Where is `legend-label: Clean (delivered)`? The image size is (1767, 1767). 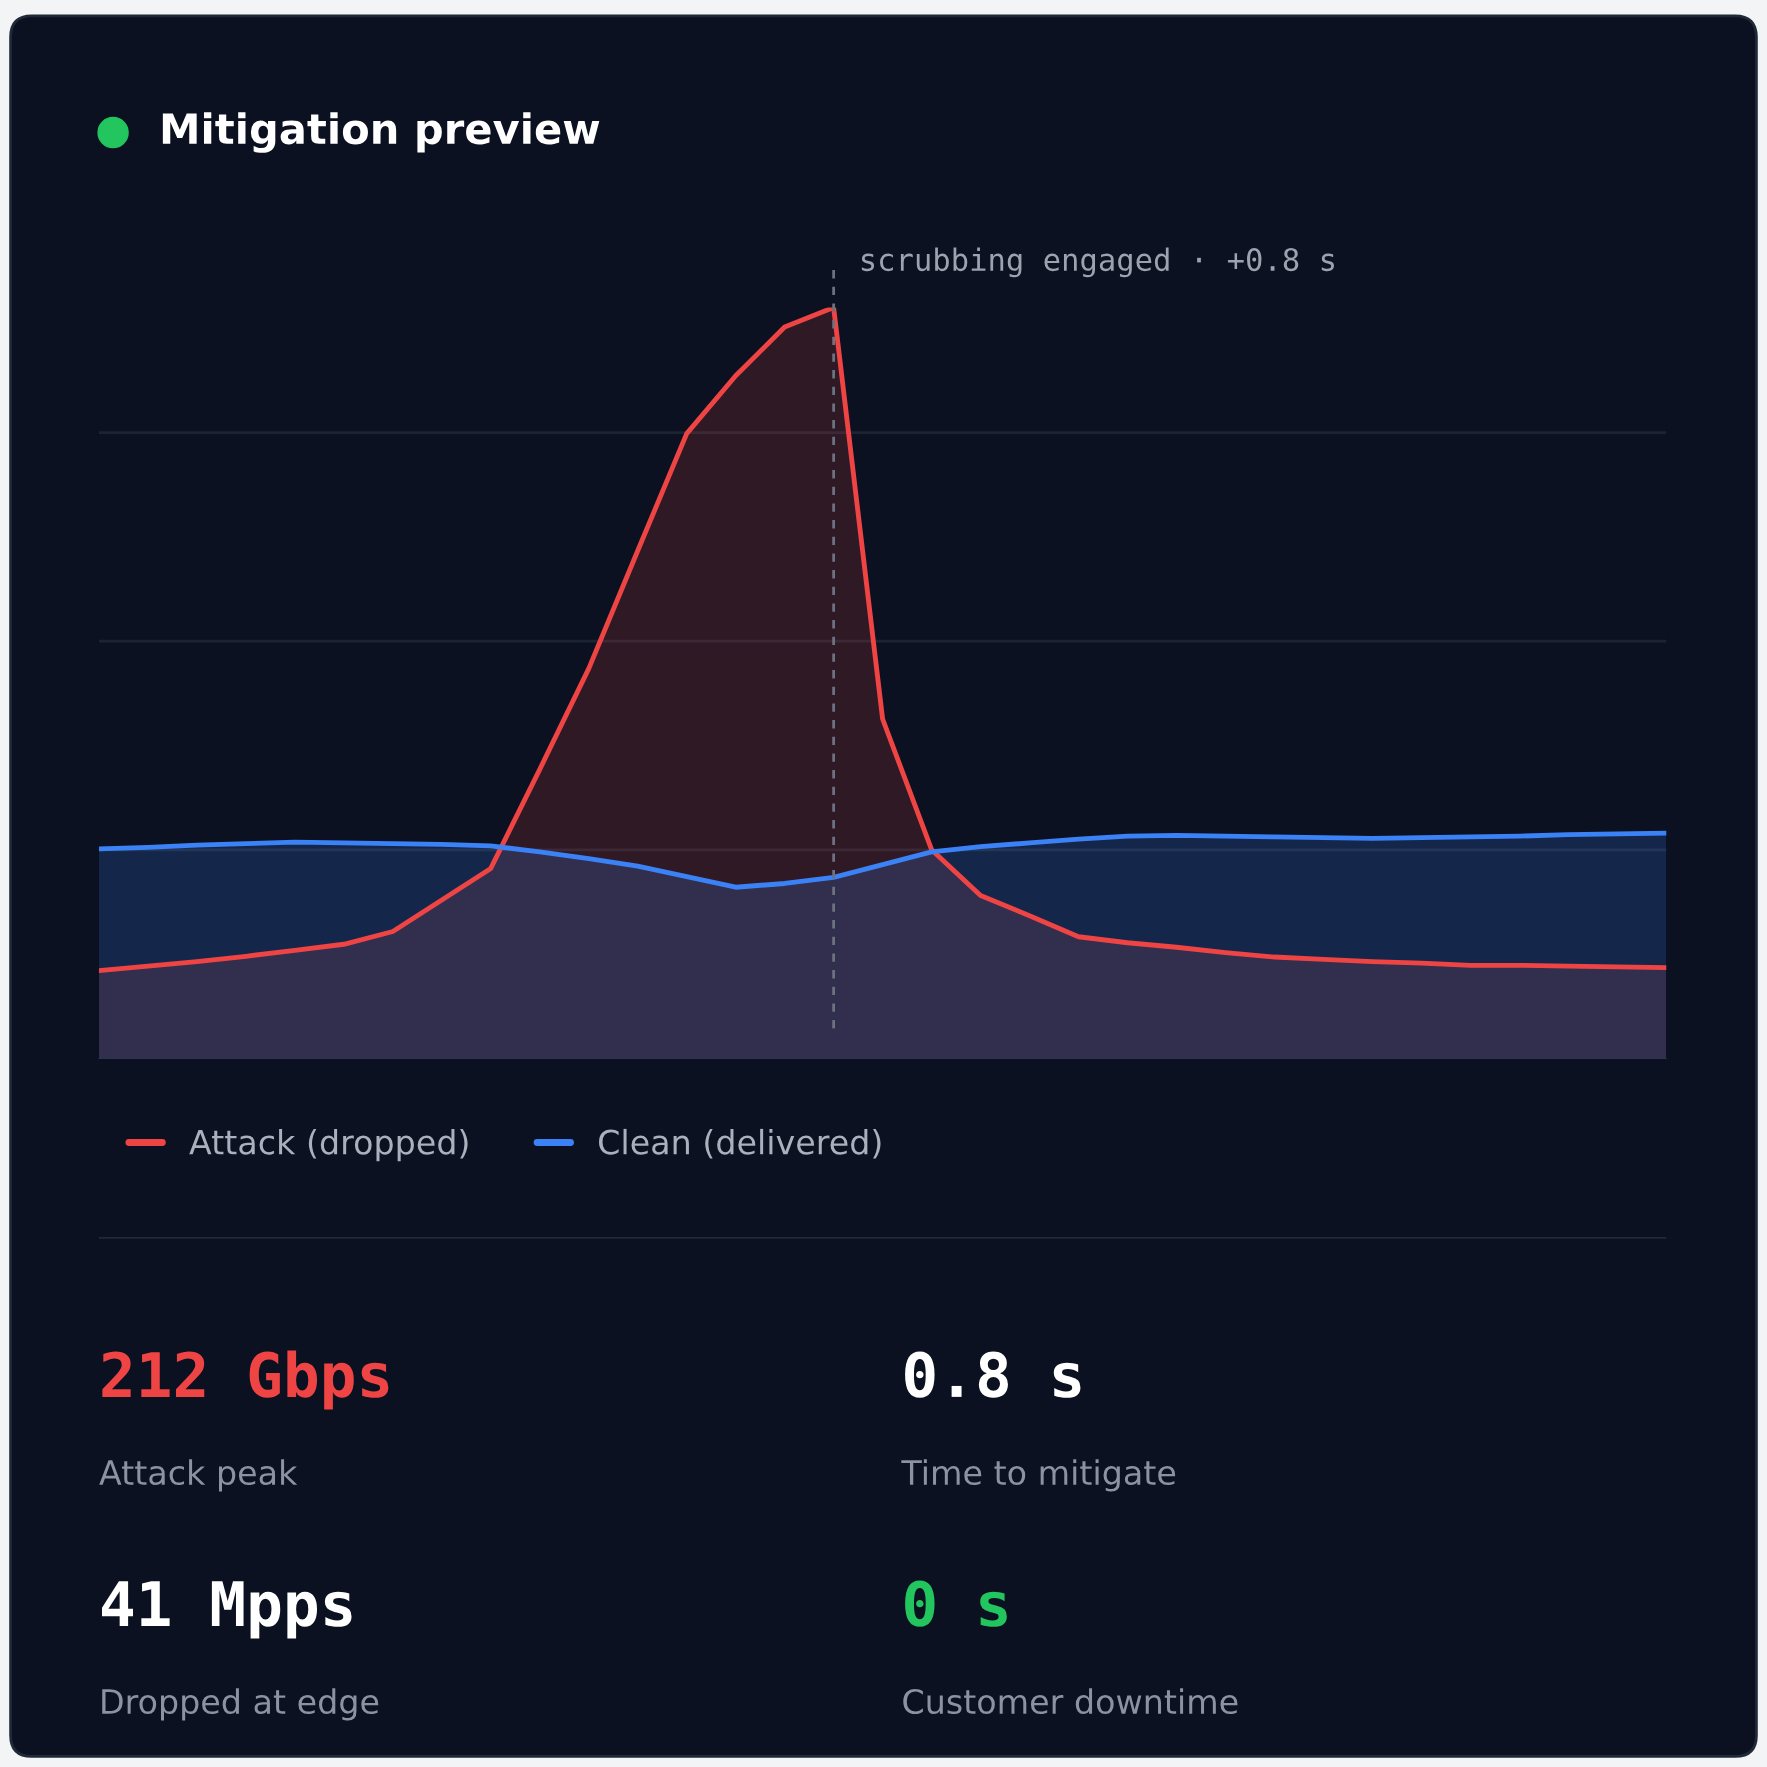
legend-label: Clean (delivered) is located at coordinates (740, 1143).